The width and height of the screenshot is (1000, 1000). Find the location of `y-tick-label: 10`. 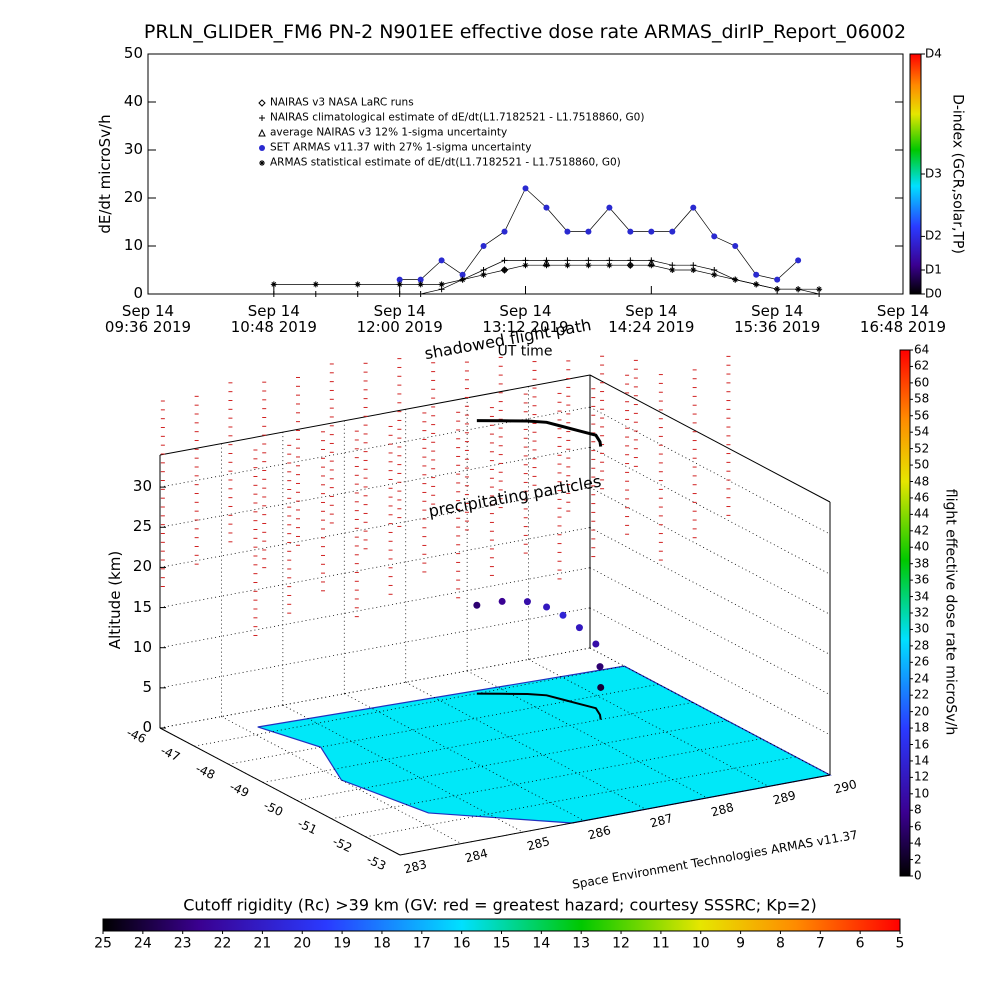

y-tick-label: 10 is located at coordinates (133, 245).